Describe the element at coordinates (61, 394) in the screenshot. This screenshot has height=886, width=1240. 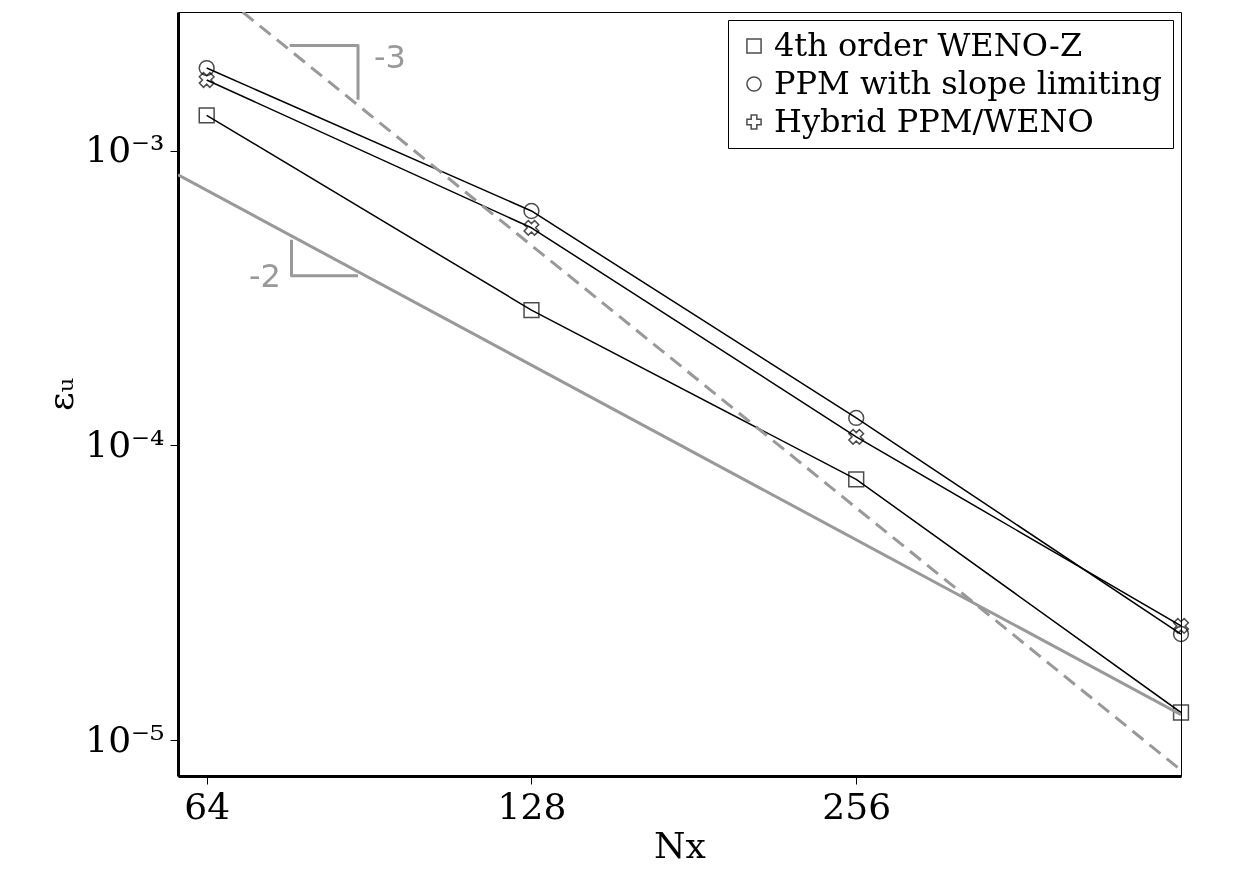
I see `y-axis-title: εᵤ` at that location.